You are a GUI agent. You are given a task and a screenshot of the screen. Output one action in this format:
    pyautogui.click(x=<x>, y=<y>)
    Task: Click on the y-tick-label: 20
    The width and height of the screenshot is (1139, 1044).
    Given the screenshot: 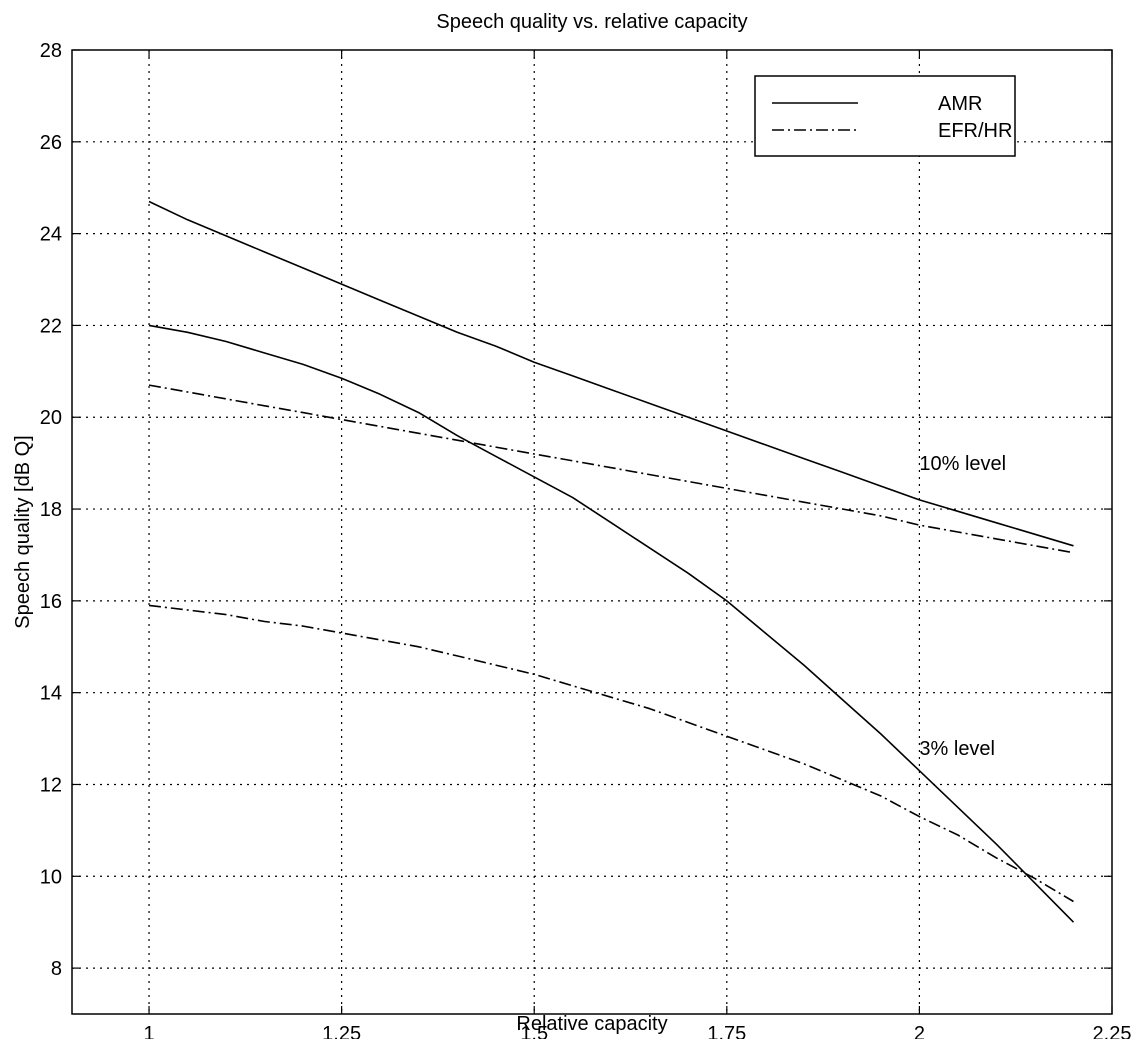 What is the action you would take?
    pyautogui.click(x=51, y=418)
    